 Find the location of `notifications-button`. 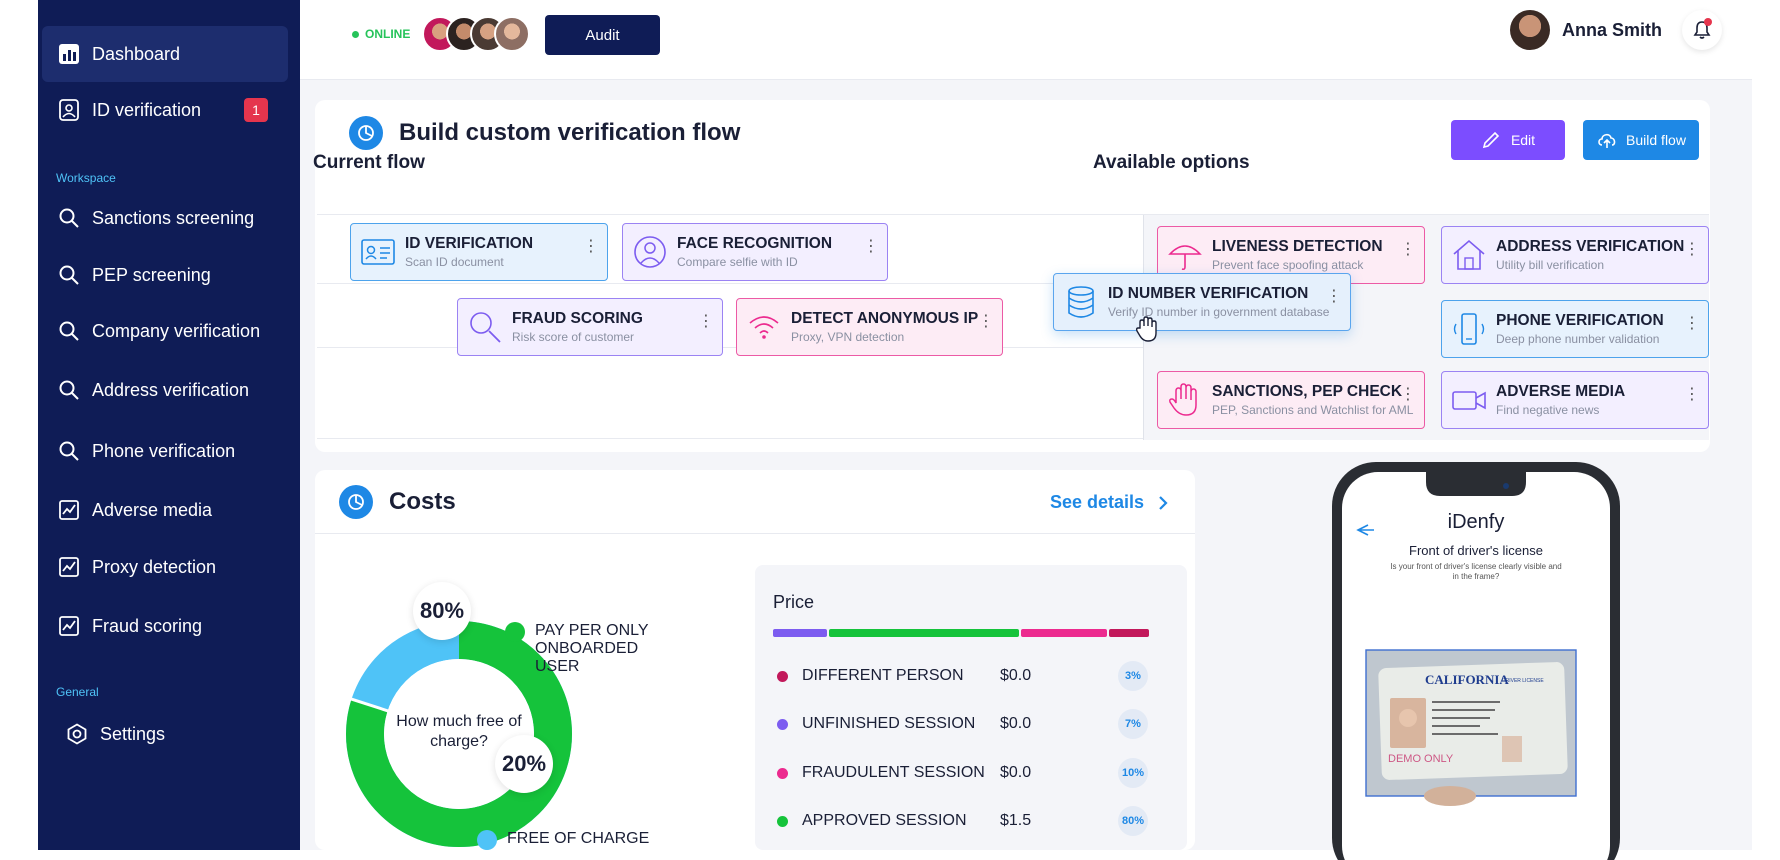

notifications-button is located at coordinates (1702, 30).